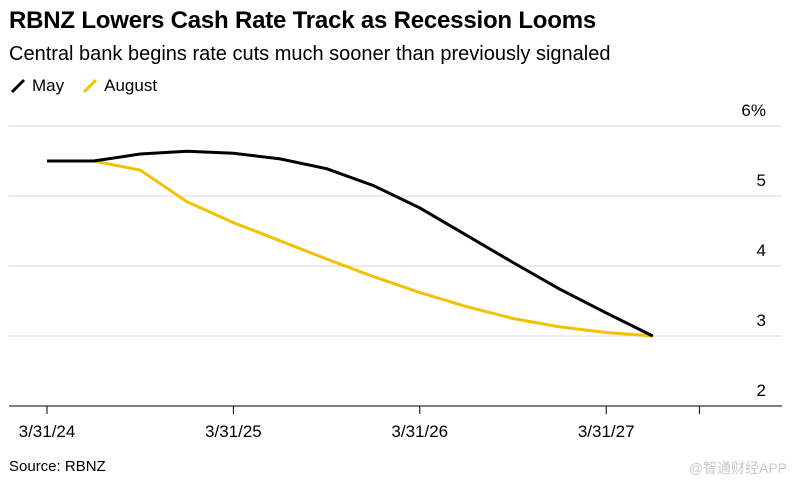 This screenshot has height=487, width=795. Describe the element at coordinates (233, 431) in the screenshot. I see `x-tick-label: 3/31/25` at that location.